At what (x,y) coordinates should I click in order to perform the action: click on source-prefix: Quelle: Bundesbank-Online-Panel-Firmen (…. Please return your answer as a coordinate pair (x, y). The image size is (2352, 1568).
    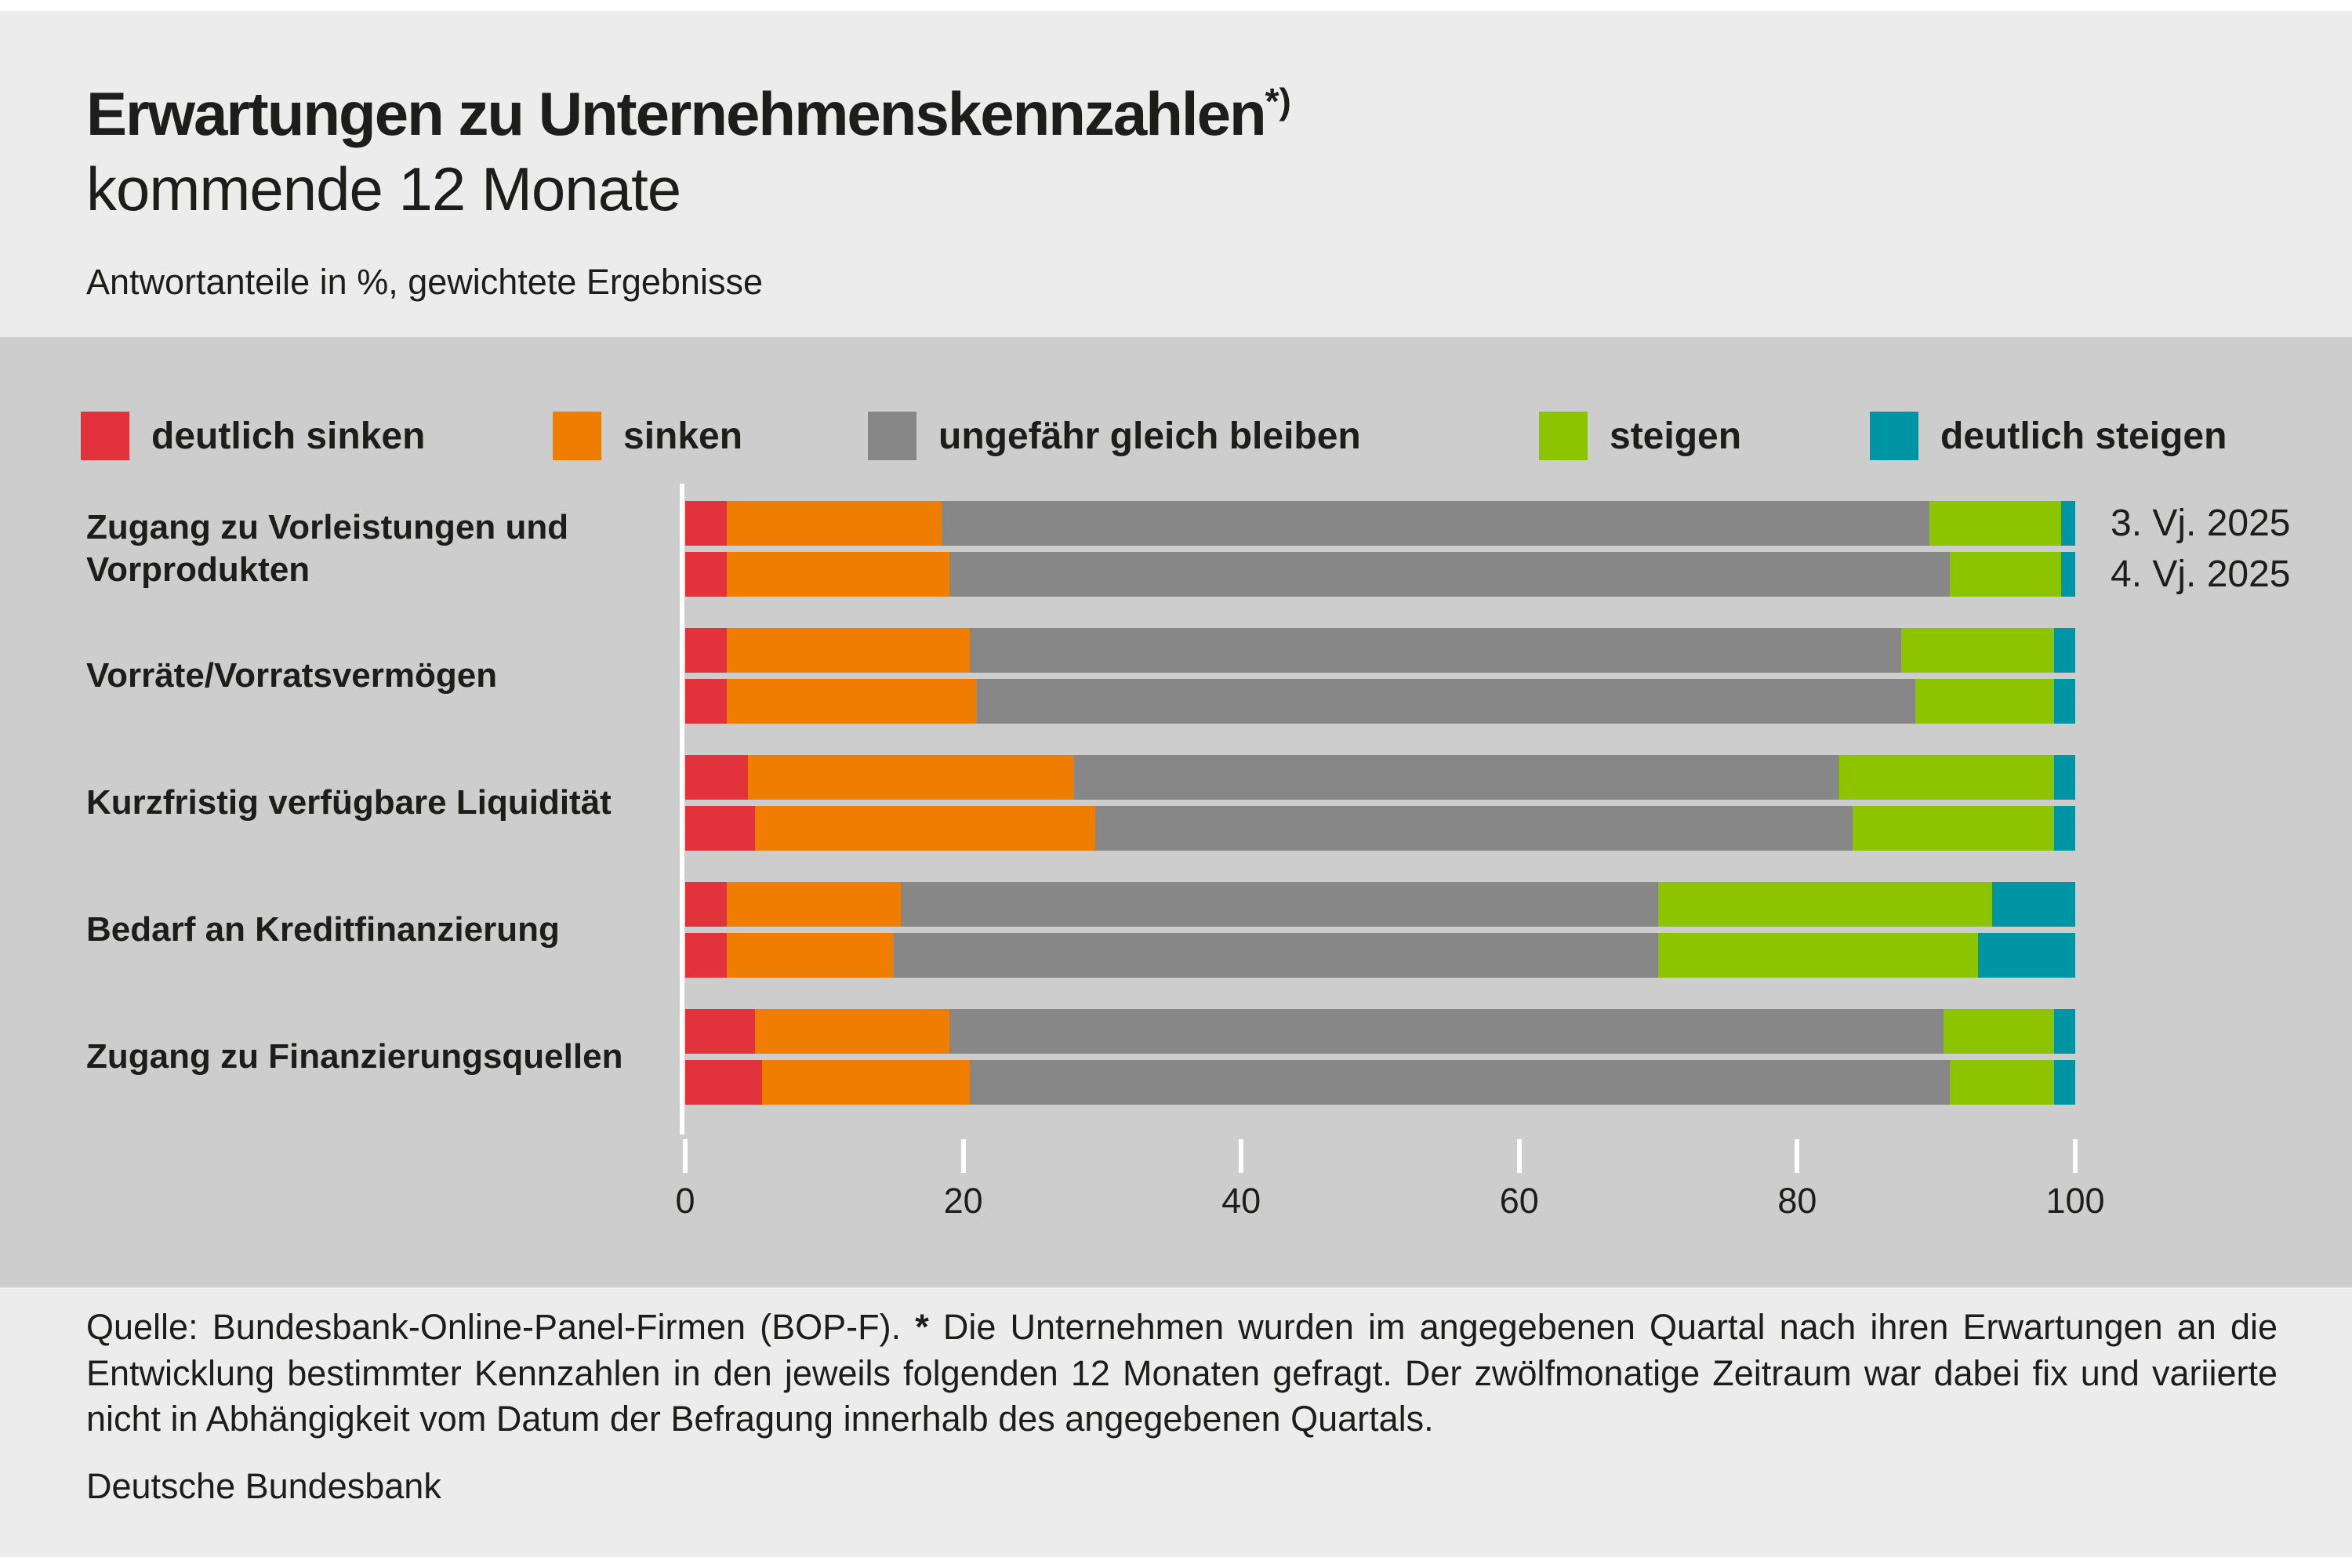
    Looking at the image, I should click on (501, 1327).